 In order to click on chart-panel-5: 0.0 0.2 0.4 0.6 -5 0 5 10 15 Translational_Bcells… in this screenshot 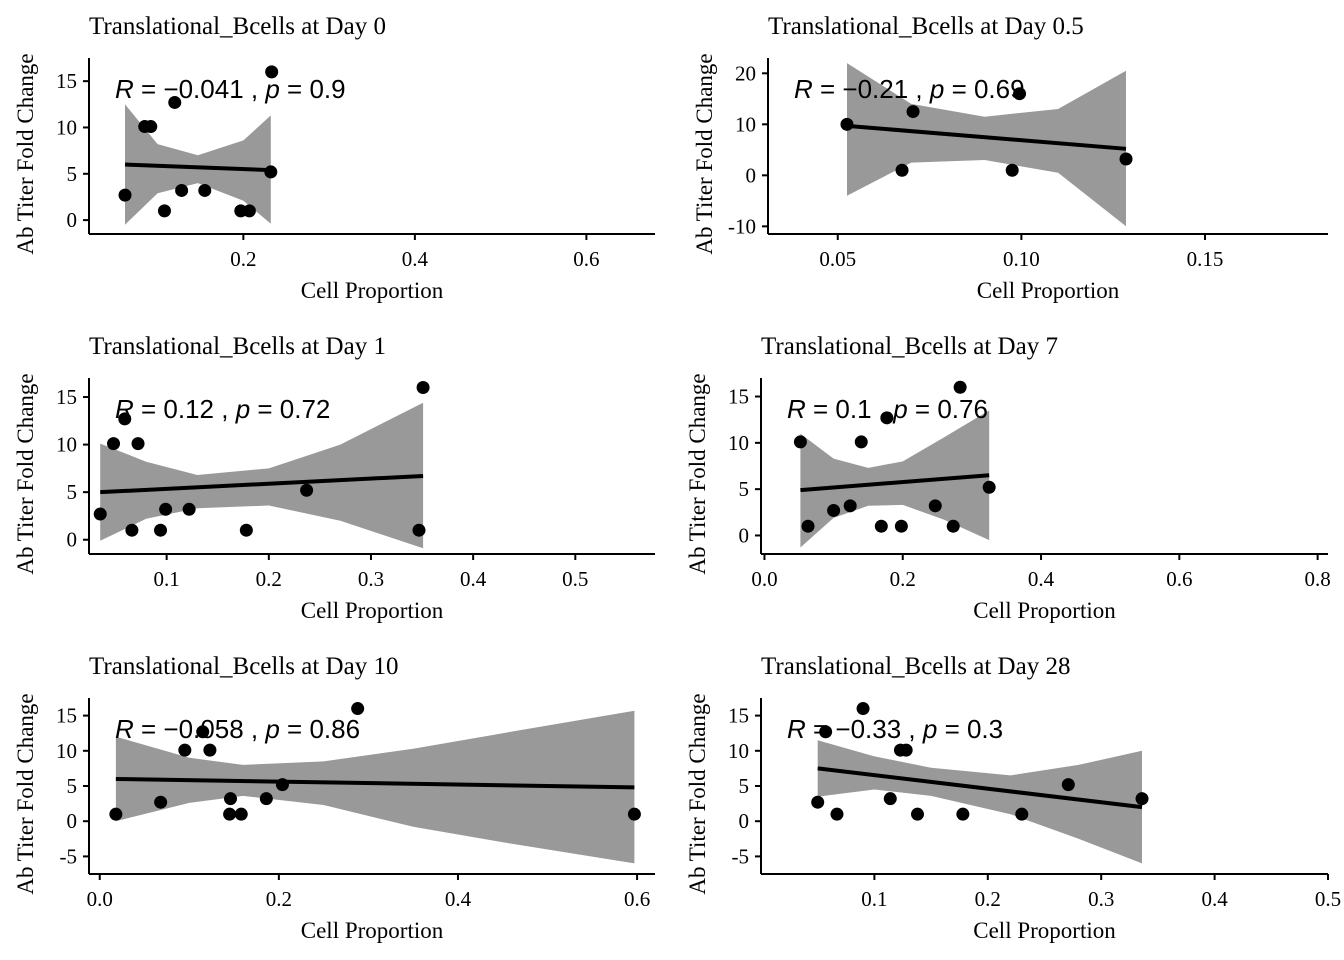, I will do `click(334, 798)`.